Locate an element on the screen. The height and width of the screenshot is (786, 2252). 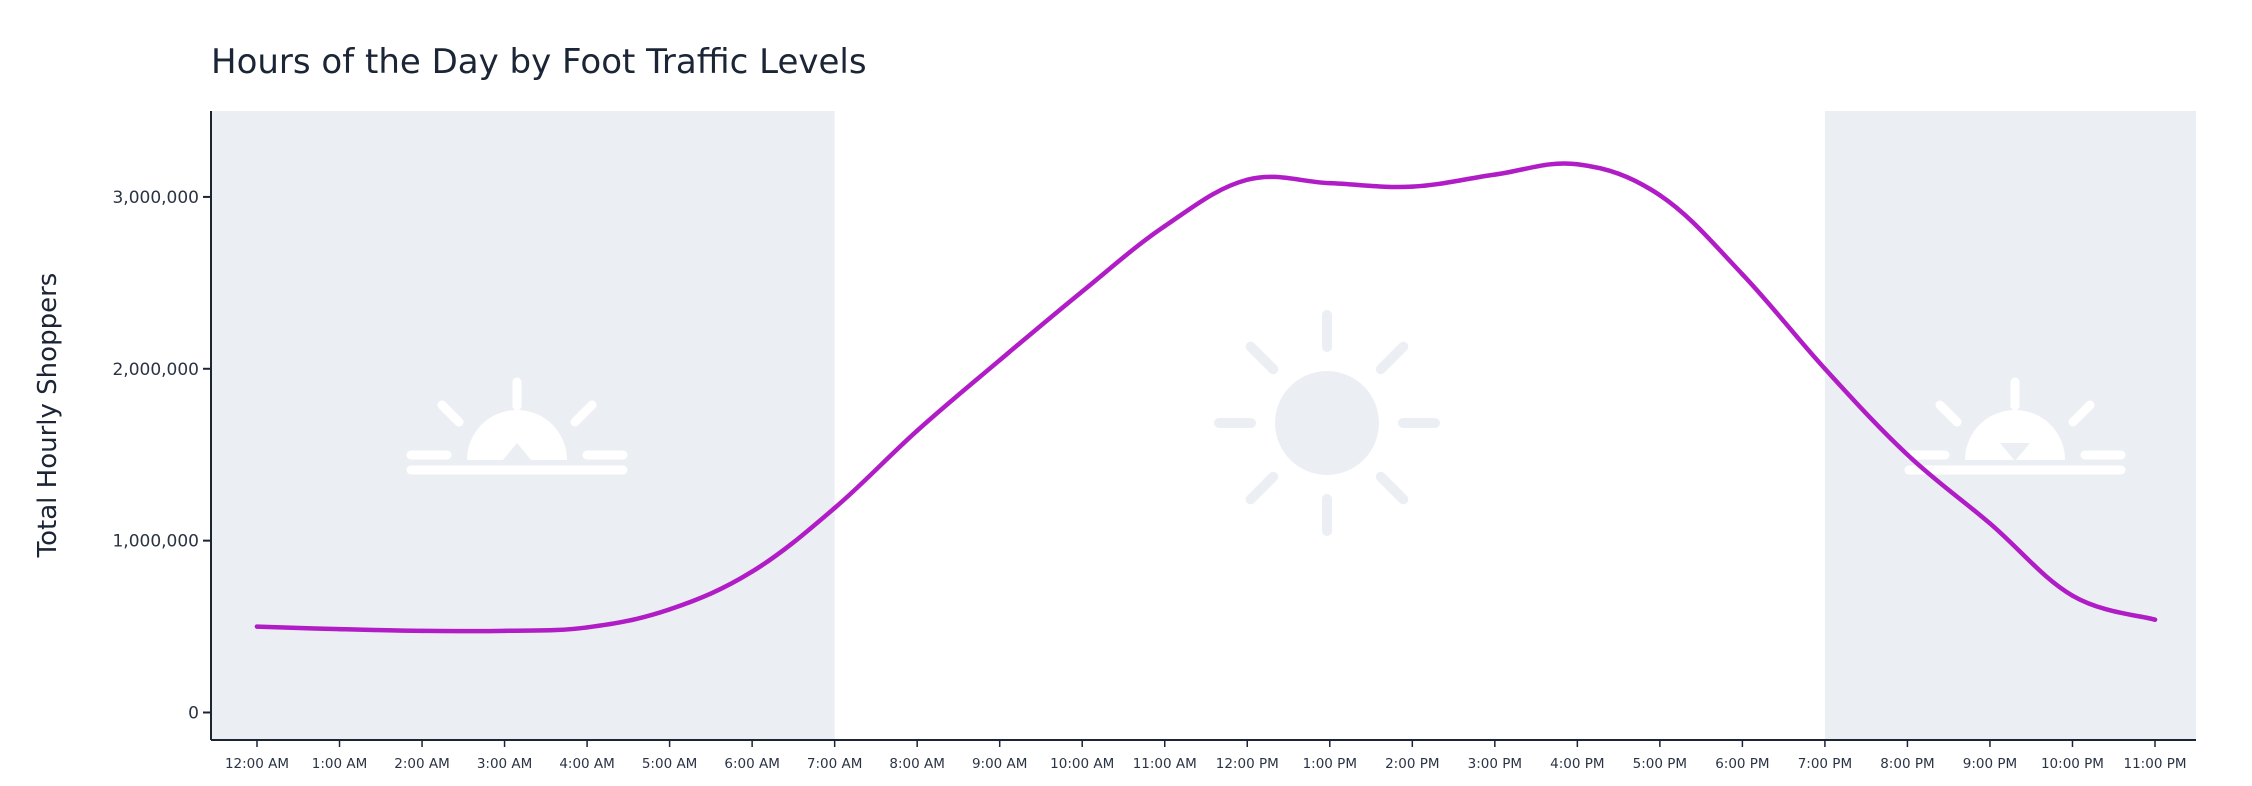
x-tick-label: 8:00 PM is located at coordinates (1907, 764).